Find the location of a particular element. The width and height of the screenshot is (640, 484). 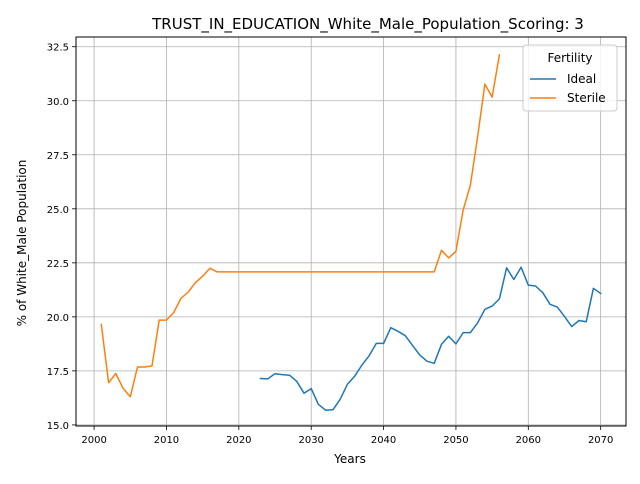

legend-title: Fertility is located at coordinates (569, 58).